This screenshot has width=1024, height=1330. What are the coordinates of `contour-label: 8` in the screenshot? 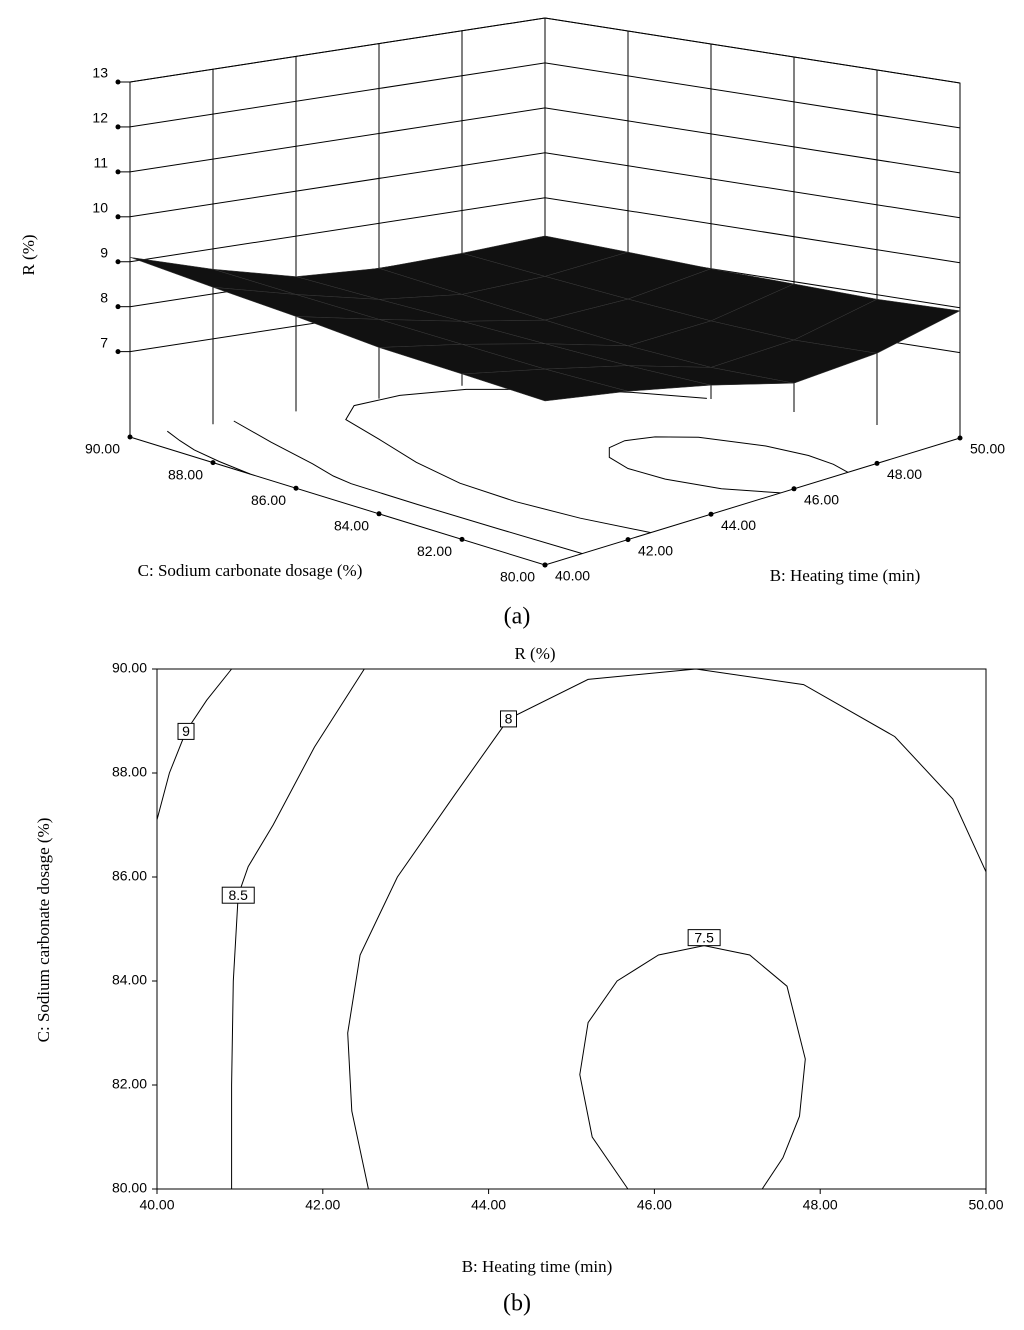 It's located at (509, 719).